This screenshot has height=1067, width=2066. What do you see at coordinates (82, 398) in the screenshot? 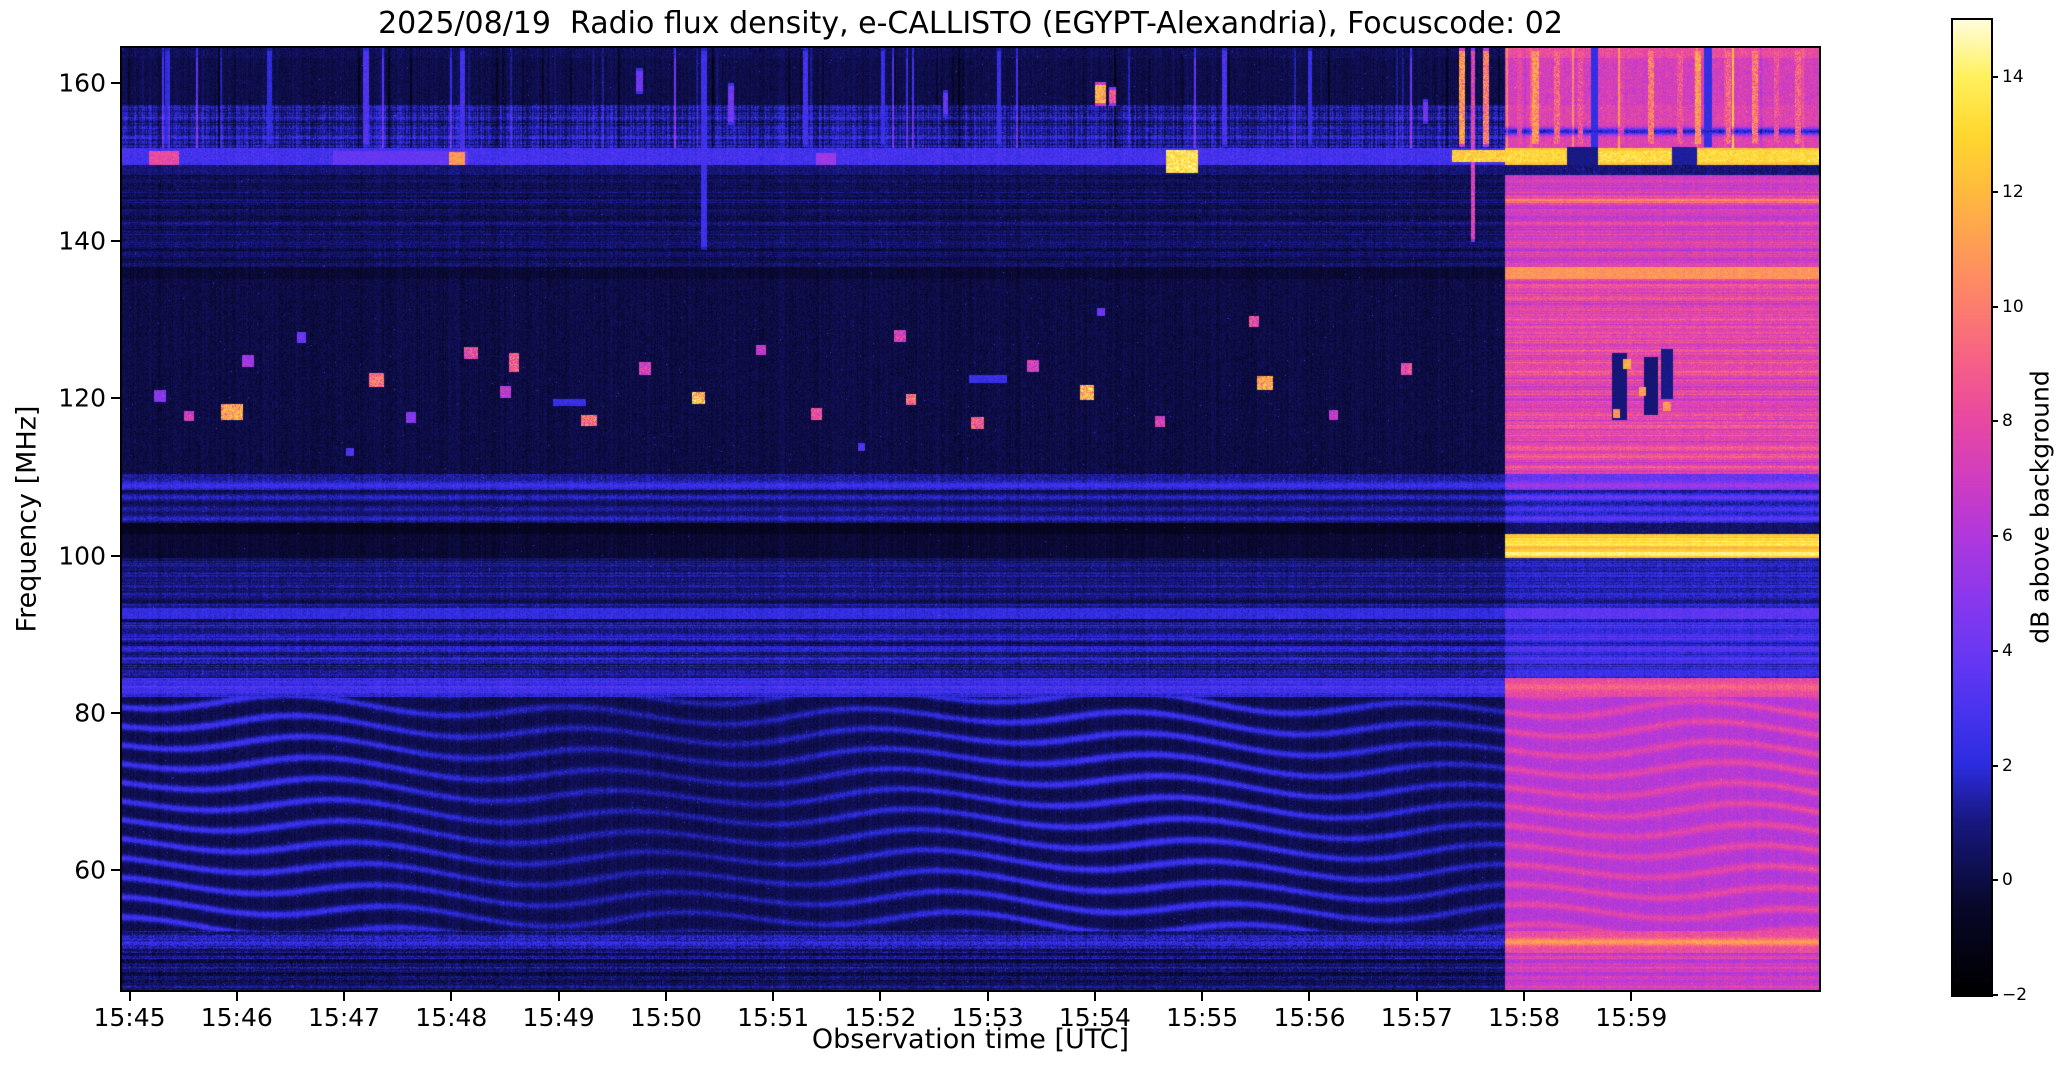
I see `y-tick-label: 120` at bounding box center [82, 398].